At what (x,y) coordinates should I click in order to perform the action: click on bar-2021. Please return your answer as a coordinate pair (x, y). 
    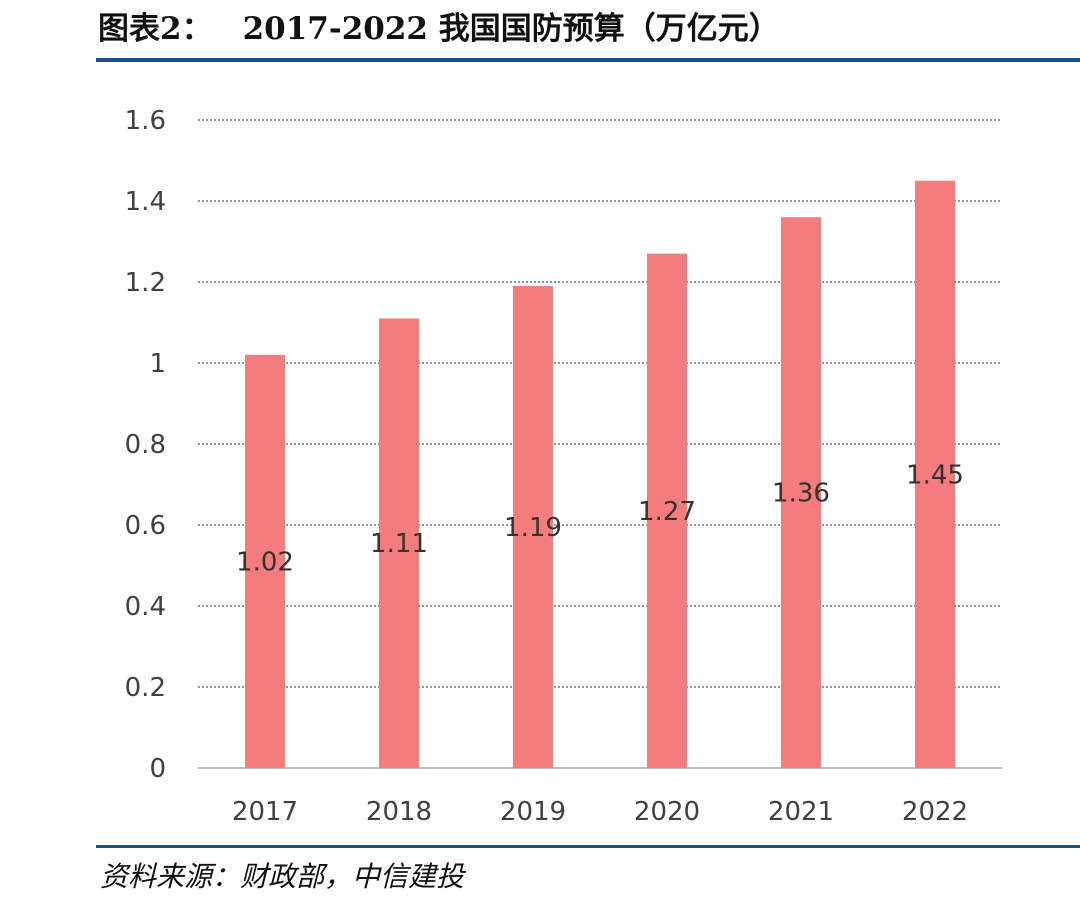
    Looking at the image, I should click on (801, 492).